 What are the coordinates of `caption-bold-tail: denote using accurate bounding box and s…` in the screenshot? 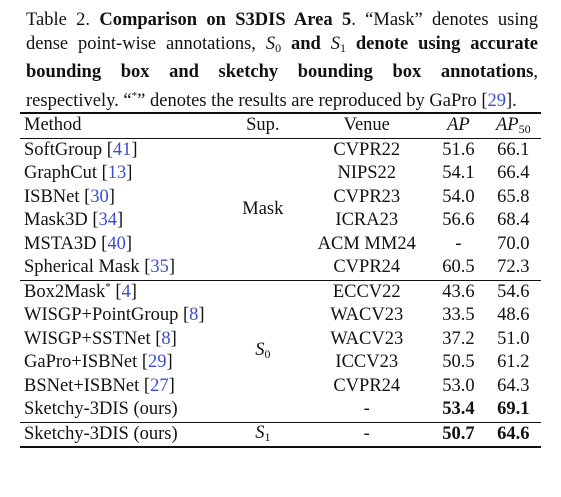 It's located at (282, 58).